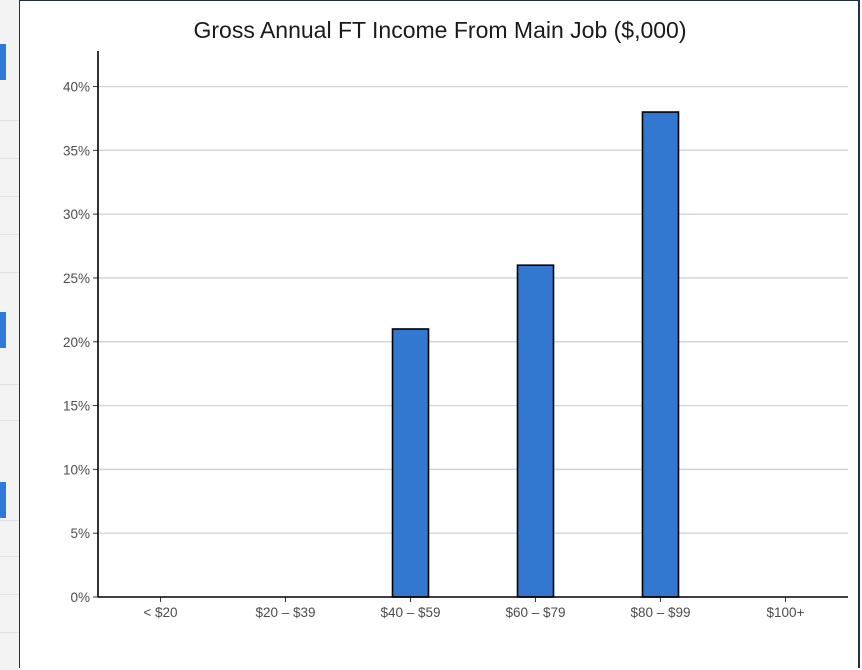 The image size is (862, 670). What do you see at coordinates (660, 612) in the screenshot?
I see `x-tick-label: $80 – $99` at bounding box center [660, 612].